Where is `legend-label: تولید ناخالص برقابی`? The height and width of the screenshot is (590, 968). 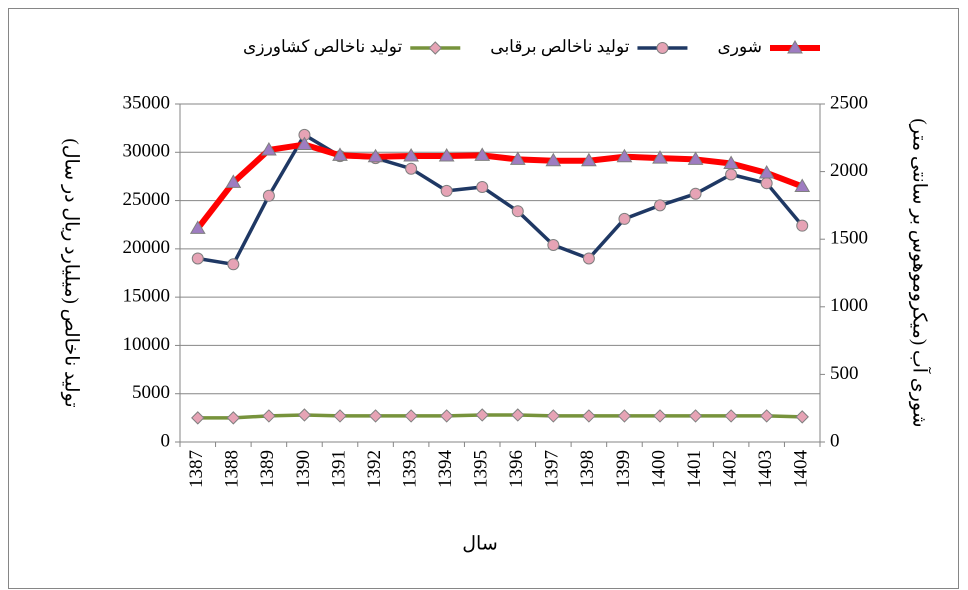
legend-label: تولید ناخالص برقابی is located at coordinates (559, 47).